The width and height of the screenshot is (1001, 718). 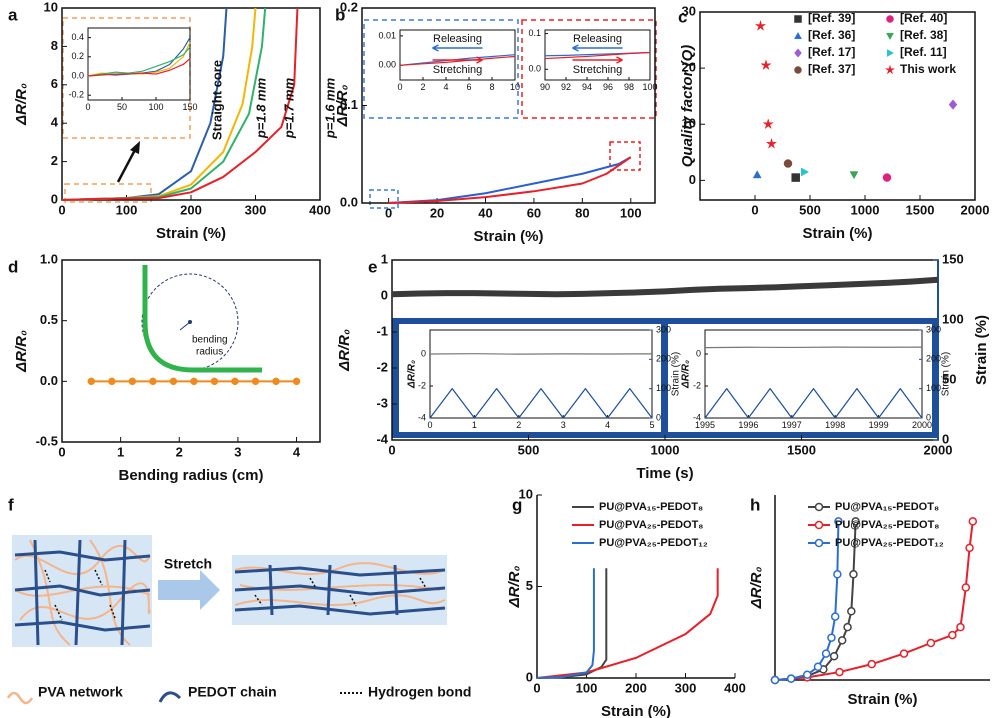 I want to click on y-tick-label: -4, so click(x=382, y=438).